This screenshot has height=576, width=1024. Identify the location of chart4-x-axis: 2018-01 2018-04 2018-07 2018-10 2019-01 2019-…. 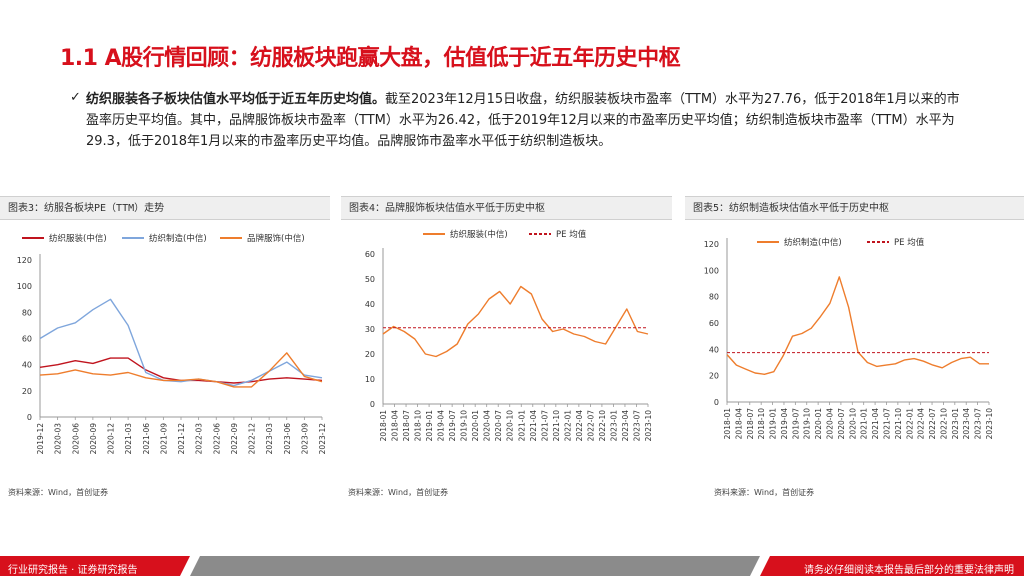
(516, 422).